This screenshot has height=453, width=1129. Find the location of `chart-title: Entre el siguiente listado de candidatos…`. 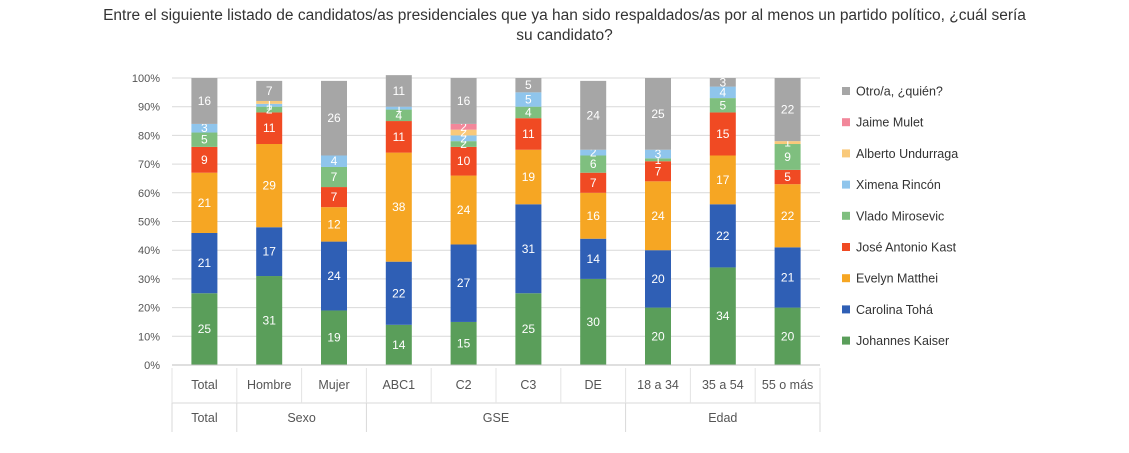

chart-title: Entre el siguiente listado de candidatos… is located at coordinates (564, 25).